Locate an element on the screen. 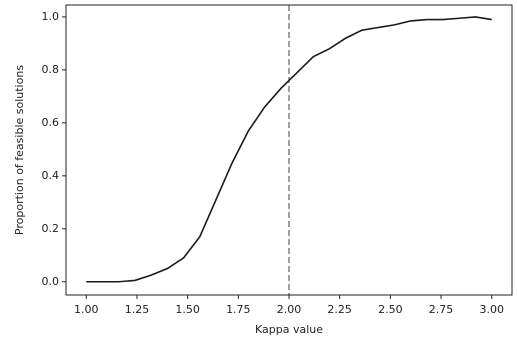 The width and height of the screenshot is (517, 342). x-tick-label: 2.25 is located at coordinates (339, 309).